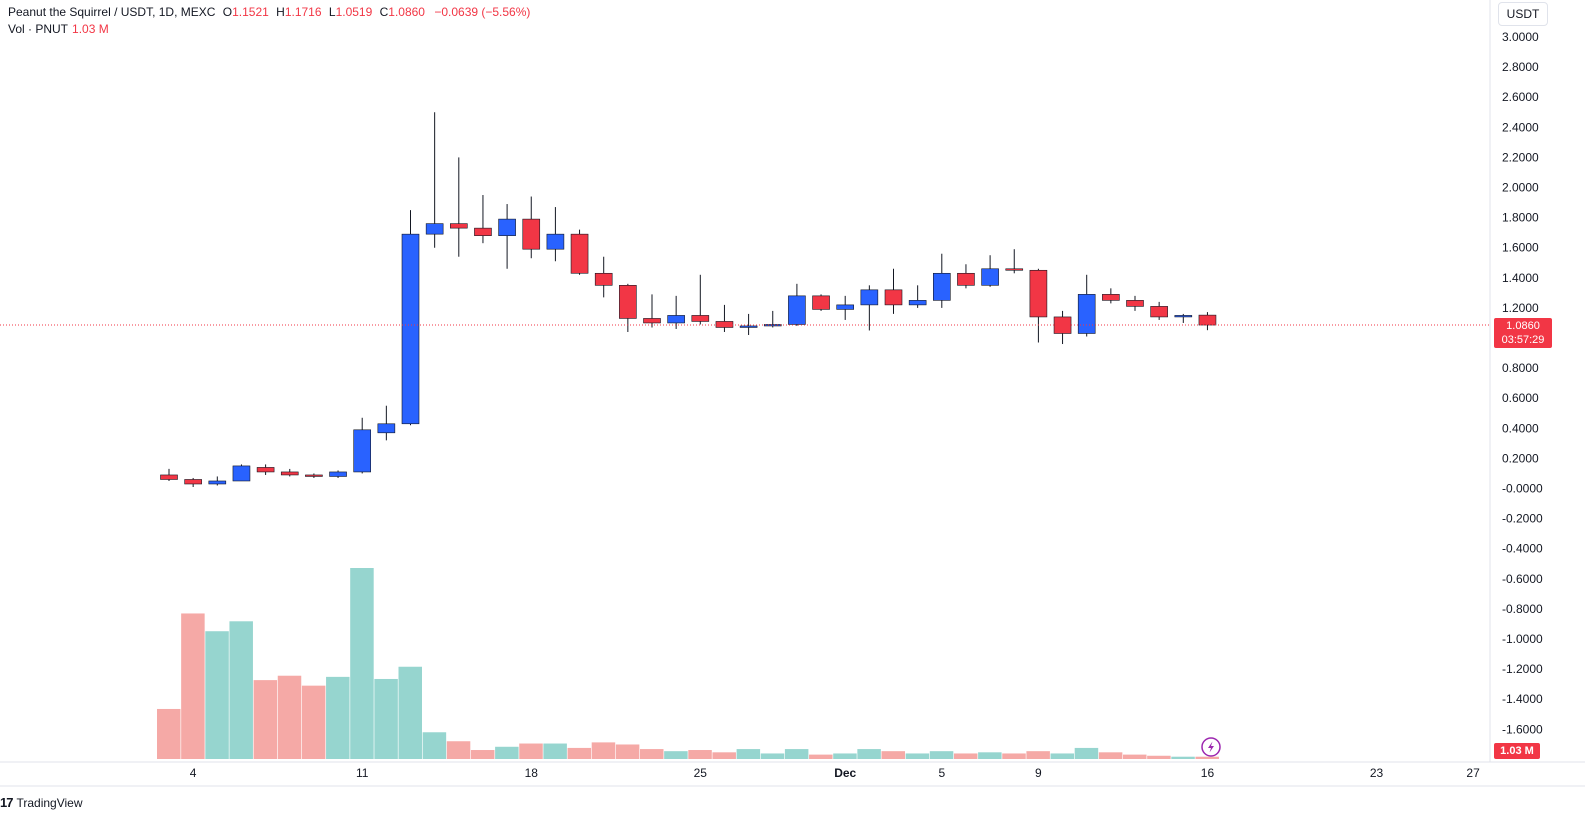 The width and height of the screenshot is (1585, 830). What do you see at coordinates (1522, 519) in the screenshot?
I see `price-tick-label: -0.2000` at bounding box center [1522, 519].